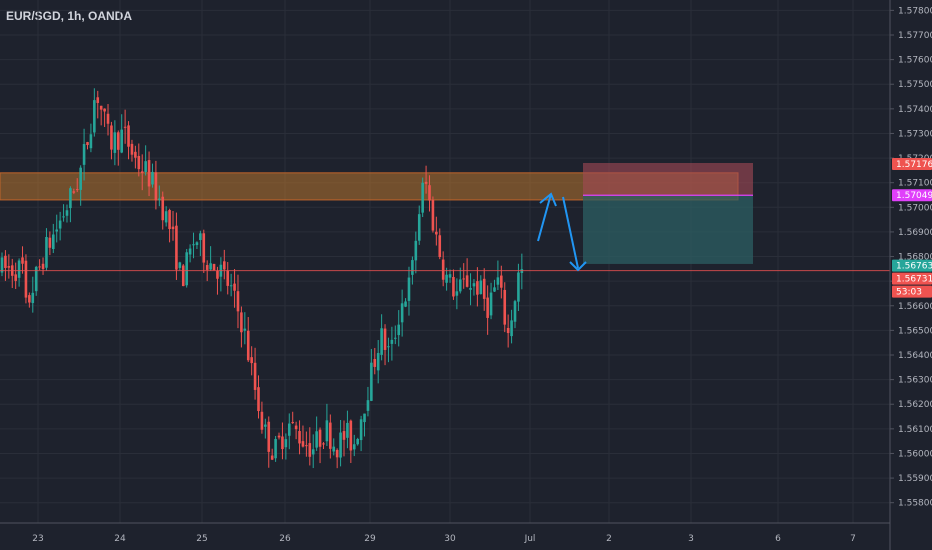  What do you see at coordinates (915, 430) in the screenshot?
I see `y-tick-label: 1.56100` at bounding box center [915, 430].